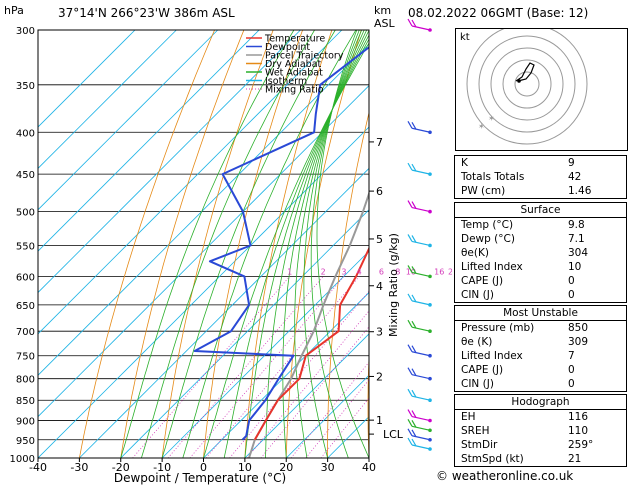 This screenshot has width=629, height=486. Describe the element at coordinates (477, 342) in the screenshot. I see `unstable-theta-label: θe (K)` at that location.